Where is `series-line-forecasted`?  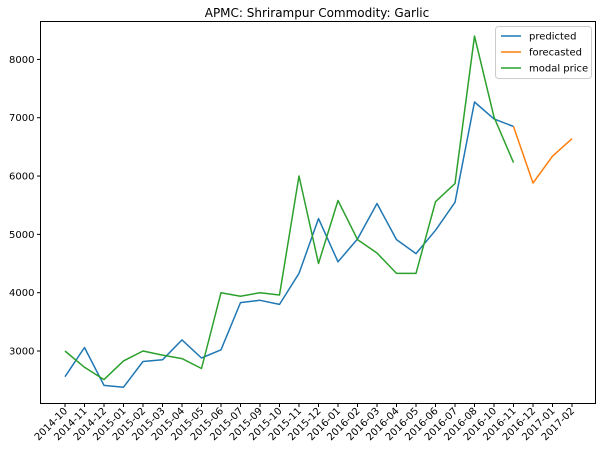
series-line-forecasted is located at coordinates (542, 155).